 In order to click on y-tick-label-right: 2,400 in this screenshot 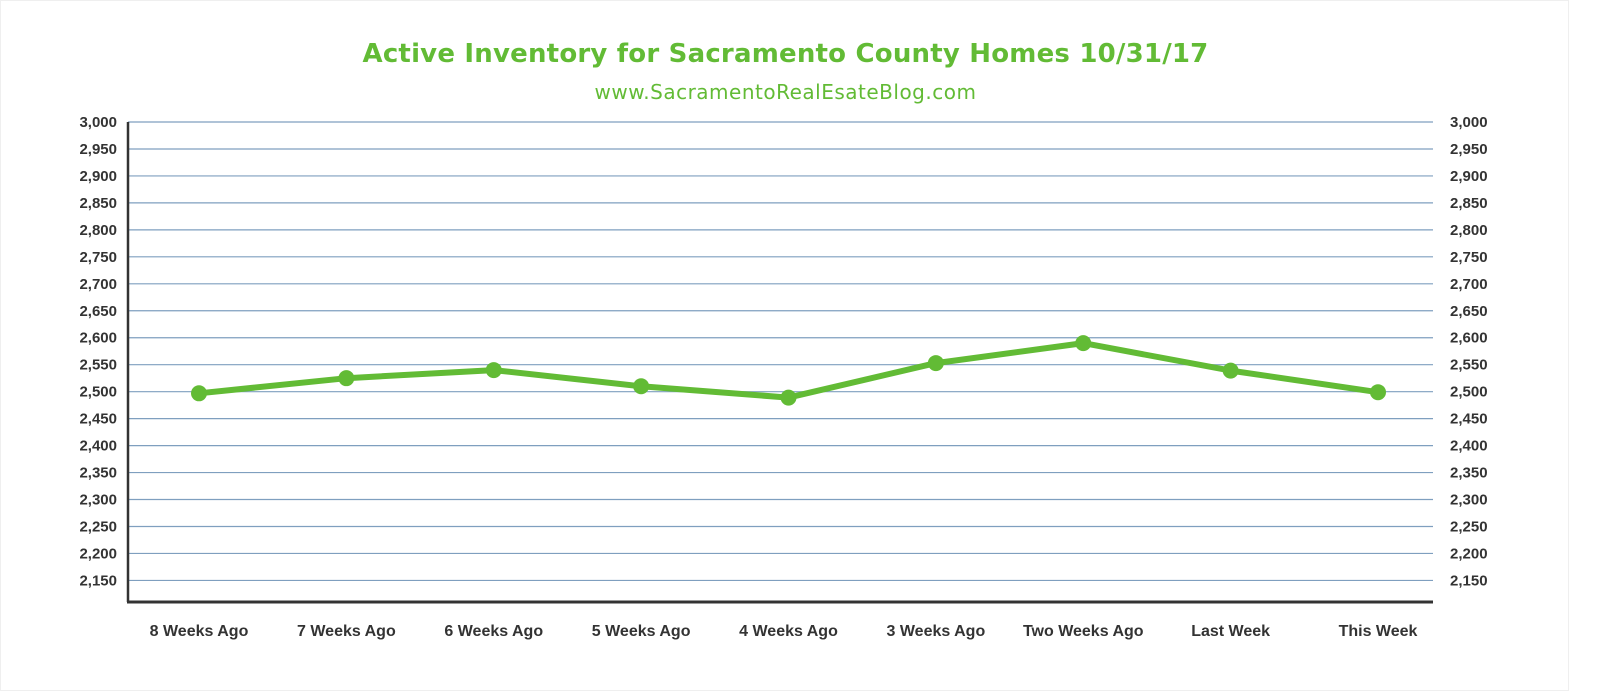, I will do `click(1469, 446)`.